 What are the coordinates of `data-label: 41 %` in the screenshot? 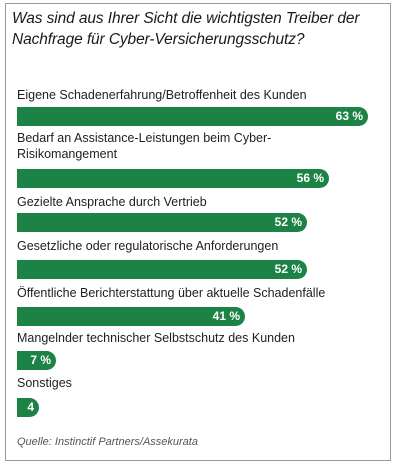 It's located at (226, 316).